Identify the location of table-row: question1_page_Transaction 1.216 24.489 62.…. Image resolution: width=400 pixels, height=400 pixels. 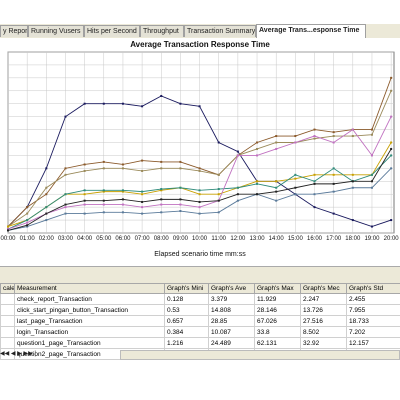
(200, 343).